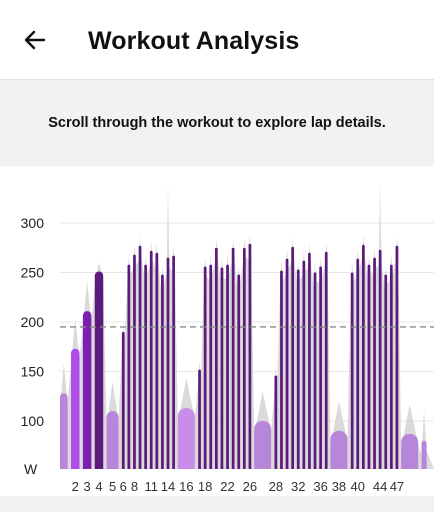 The height and width of the screenshot is (512, 434). Describe the element at coordinates (75, 486) in the screenshot. I see `x-tick-label-2: 2` at that location.